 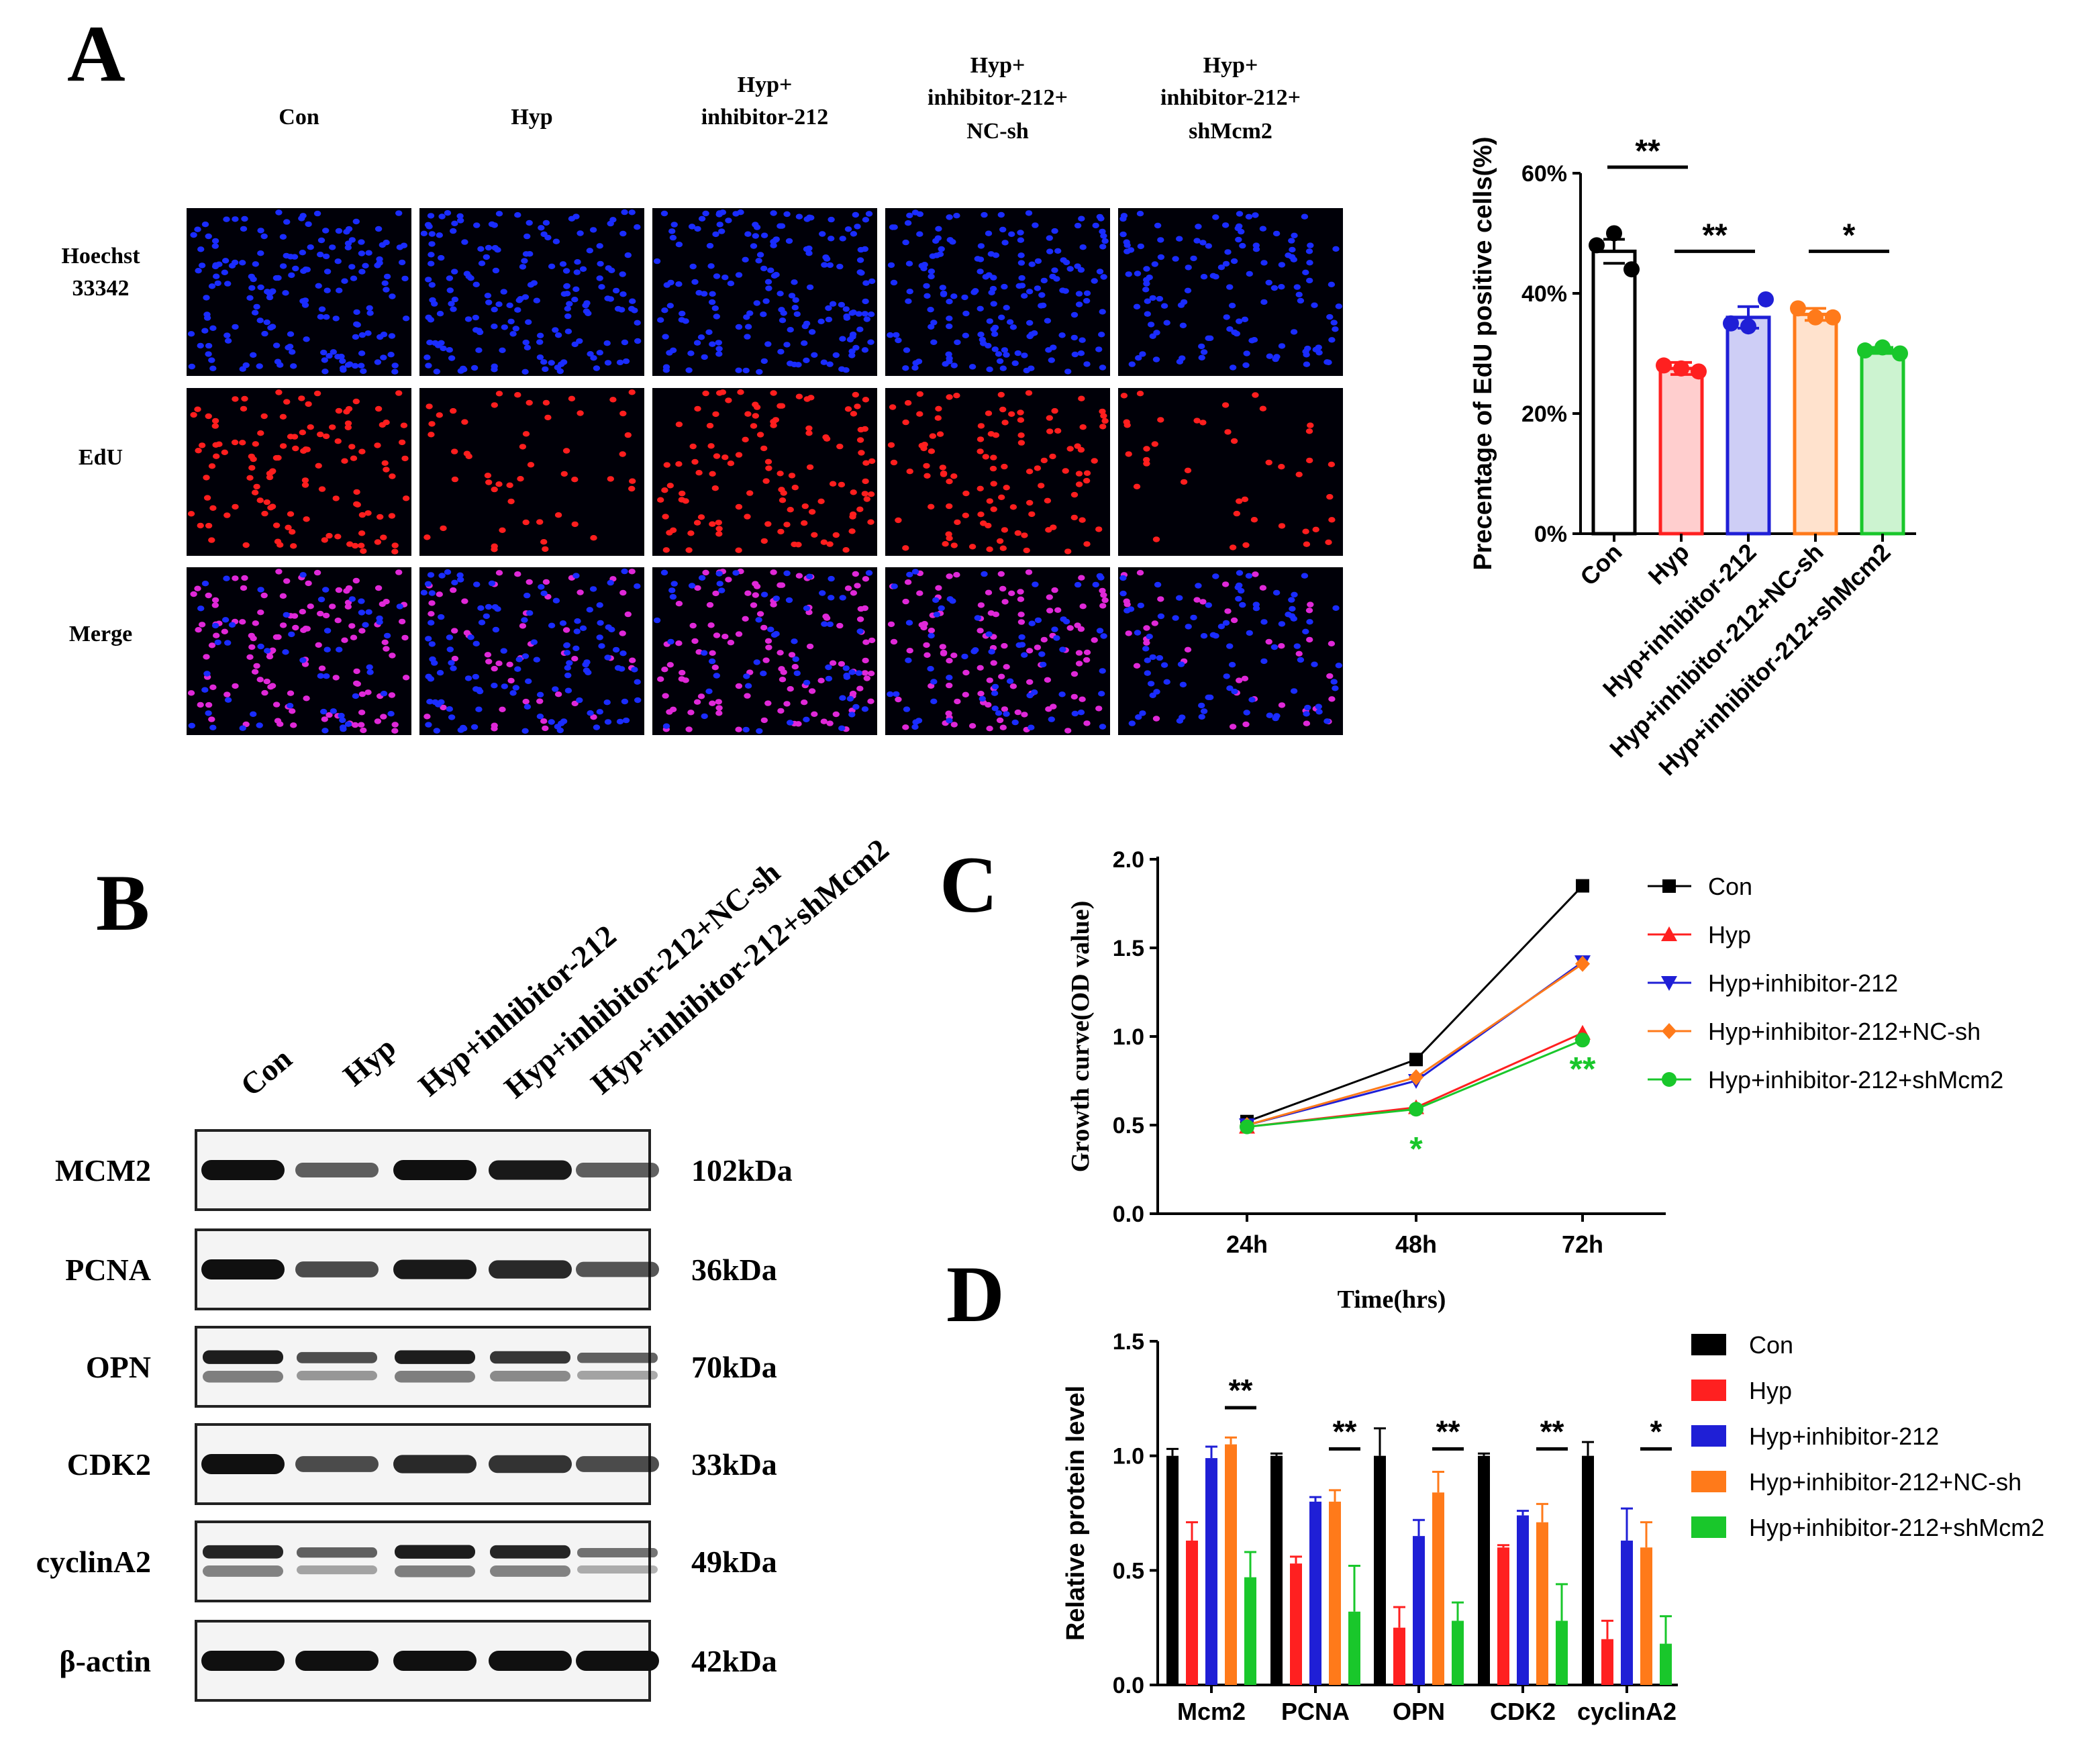 I want to click on series-line, so click(x=1414, y=1044).